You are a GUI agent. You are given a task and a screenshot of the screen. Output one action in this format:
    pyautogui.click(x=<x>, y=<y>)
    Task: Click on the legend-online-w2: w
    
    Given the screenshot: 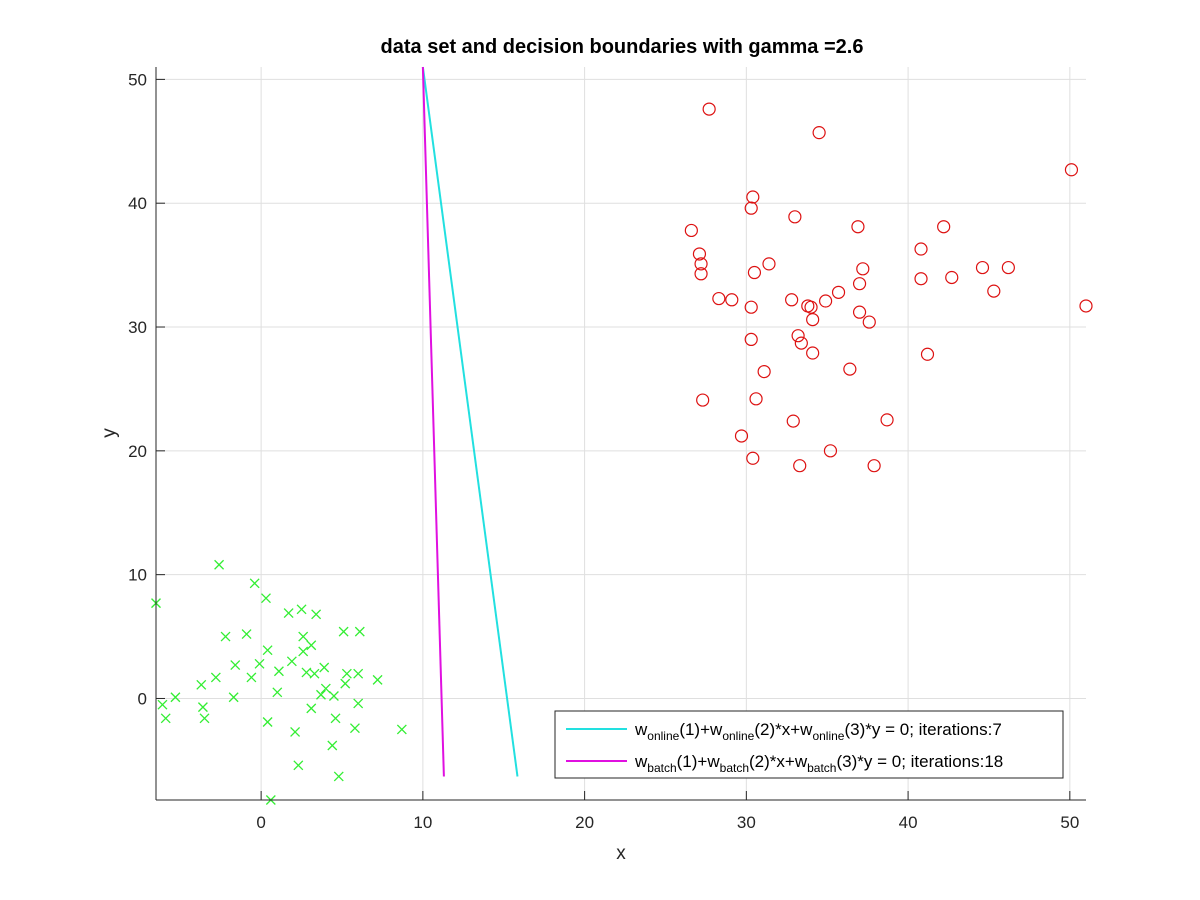 What is the action you would take?
    pyautogui.click(x=716, y=729)
    